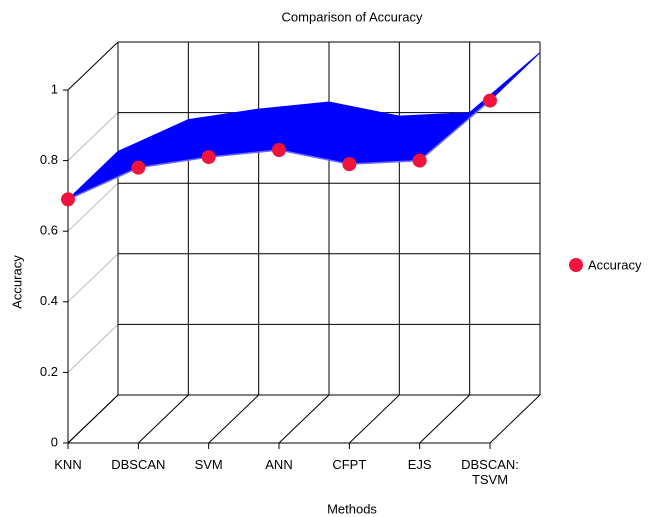 The image size is (655, 517). What do you see at coordinates (352, 16) in the screenshot?
I see `chart-title: Comparison of Accuracy` at bounding box center [352, 16].